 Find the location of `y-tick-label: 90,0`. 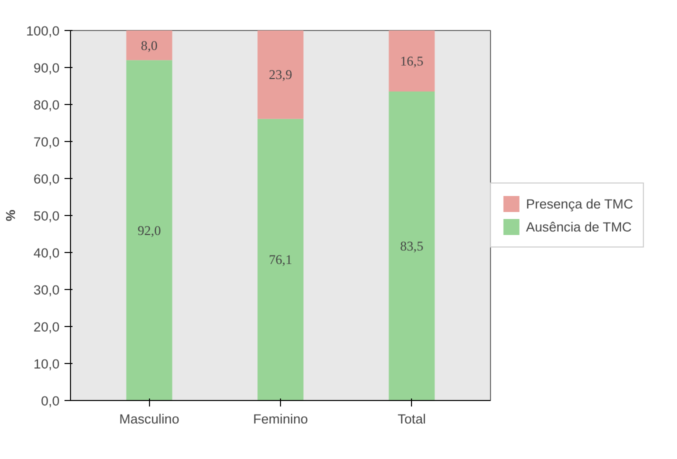

y-tick-label: 90,0 is located at coordinates (47, 68).